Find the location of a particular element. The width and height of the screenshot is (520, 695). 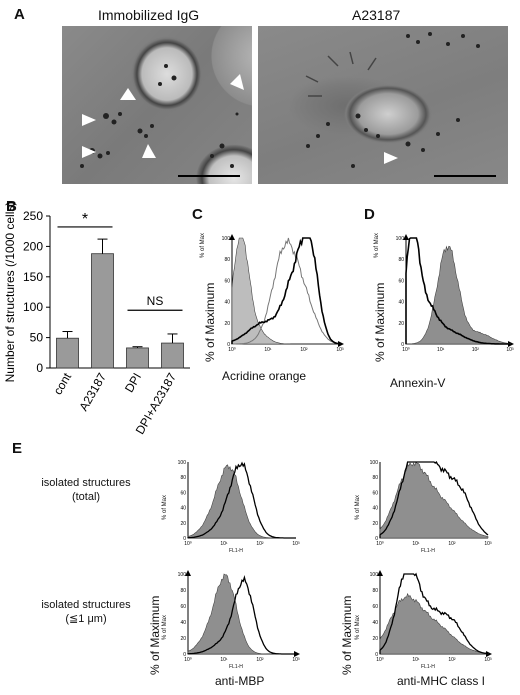

row1-label: isolated structures (total) is located at coordinates (86, 490).